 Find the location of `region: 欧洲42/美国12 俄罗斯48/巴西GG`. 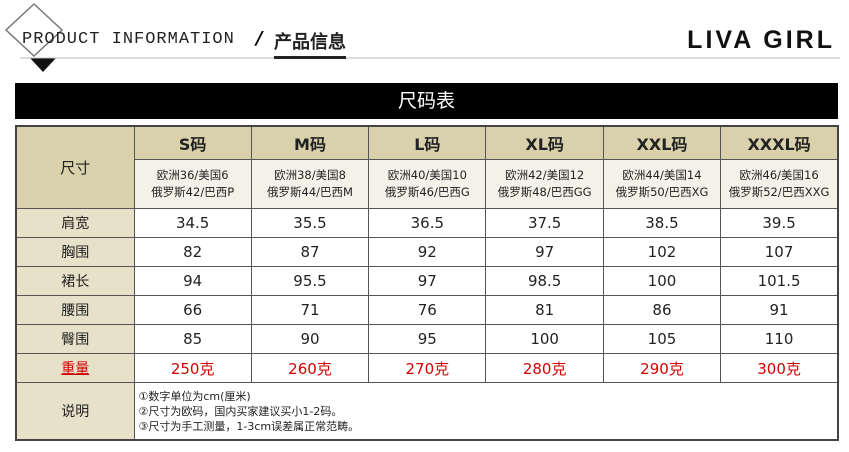

region: 欧洲42/美国12 俄罗斯48/巴西GG is located at coordinates (544, 184).